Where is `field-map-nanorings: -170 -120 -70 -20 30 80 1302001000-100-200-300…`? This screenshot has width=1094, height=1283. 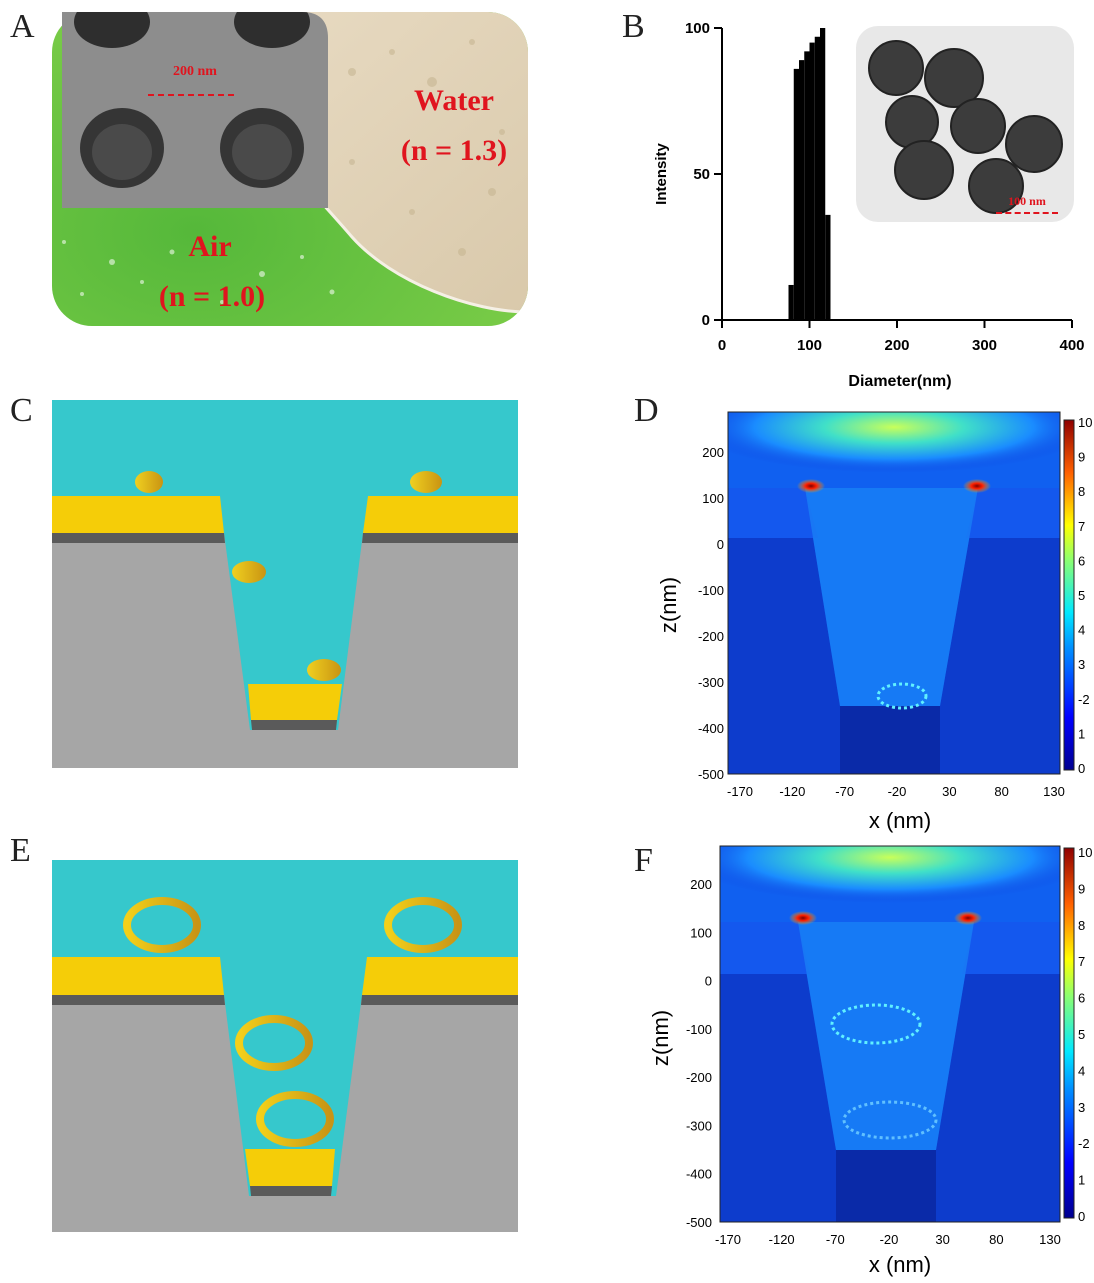
field-map-nanorings: -170 -120 -70 -20 30 80 1302001000-100-200-300… is located at coordinates (870, 1061).